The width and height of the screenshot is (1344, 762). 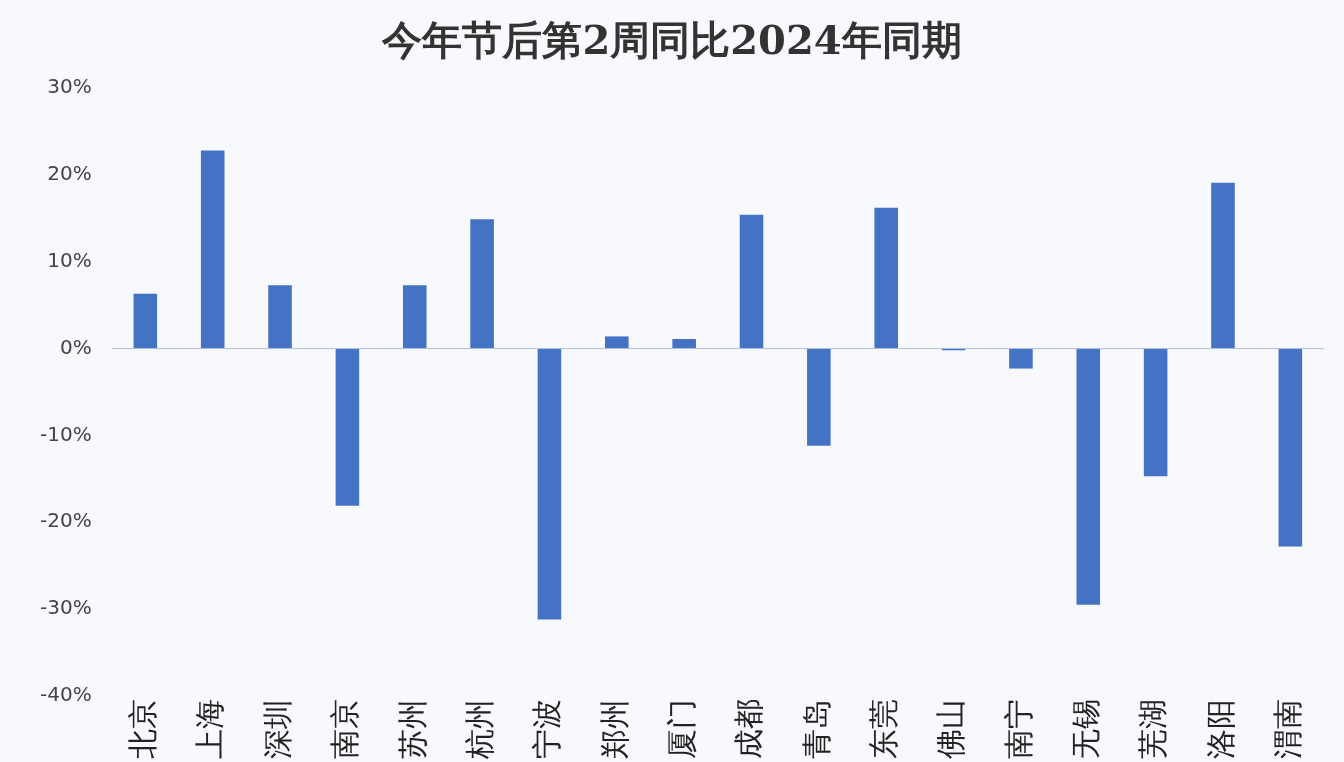 I want to click on x-tick-label: 渭南, so click(x=1288, y=729).